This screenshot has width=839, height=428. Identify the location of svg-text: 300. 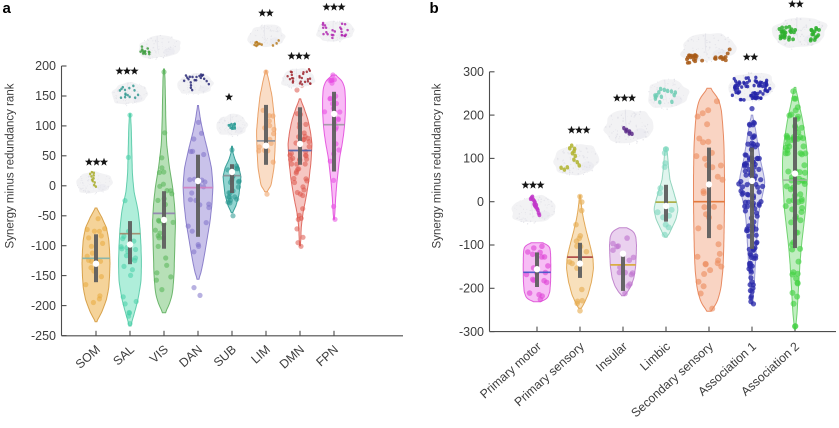
(473, 72).